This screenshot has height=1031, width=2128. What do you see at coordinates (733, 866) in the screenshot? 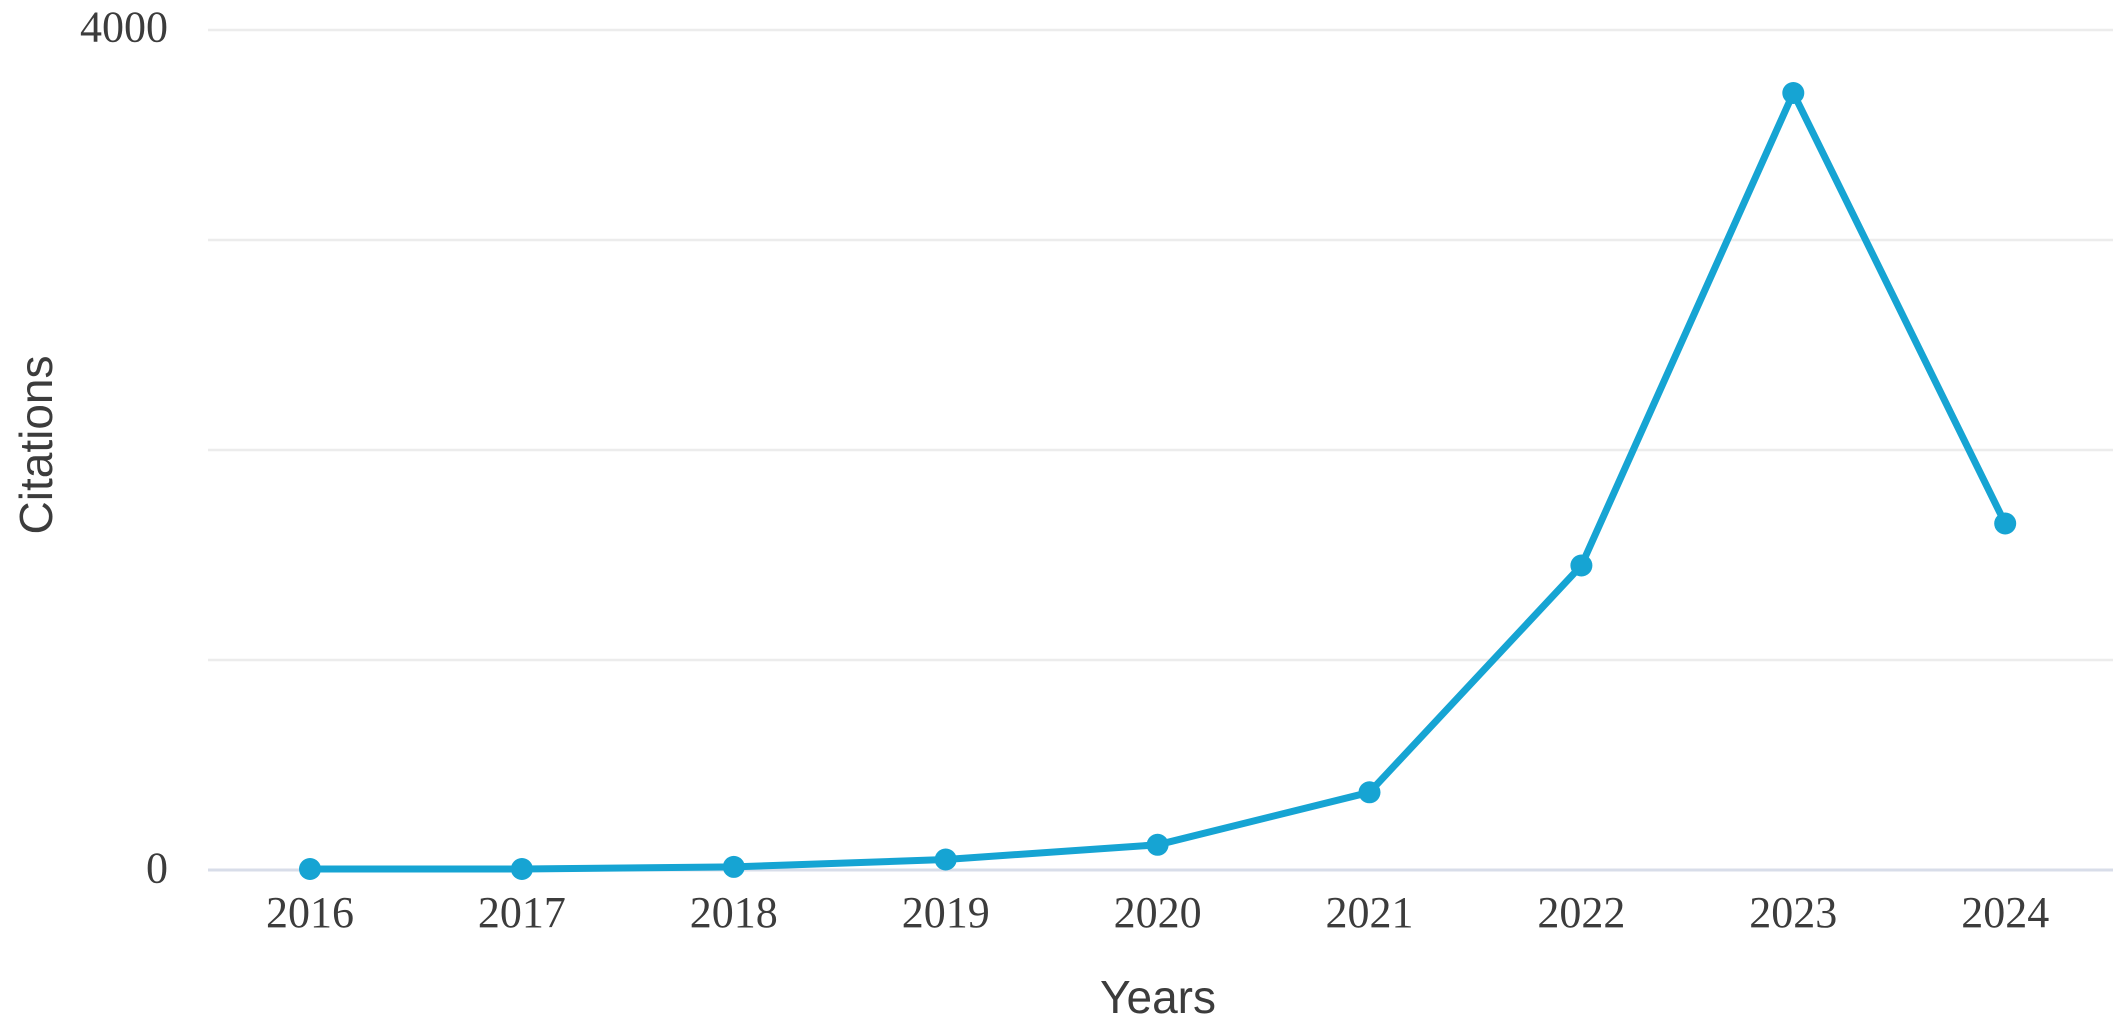
I see `data-point-2018` at bounding box center [733, 866].